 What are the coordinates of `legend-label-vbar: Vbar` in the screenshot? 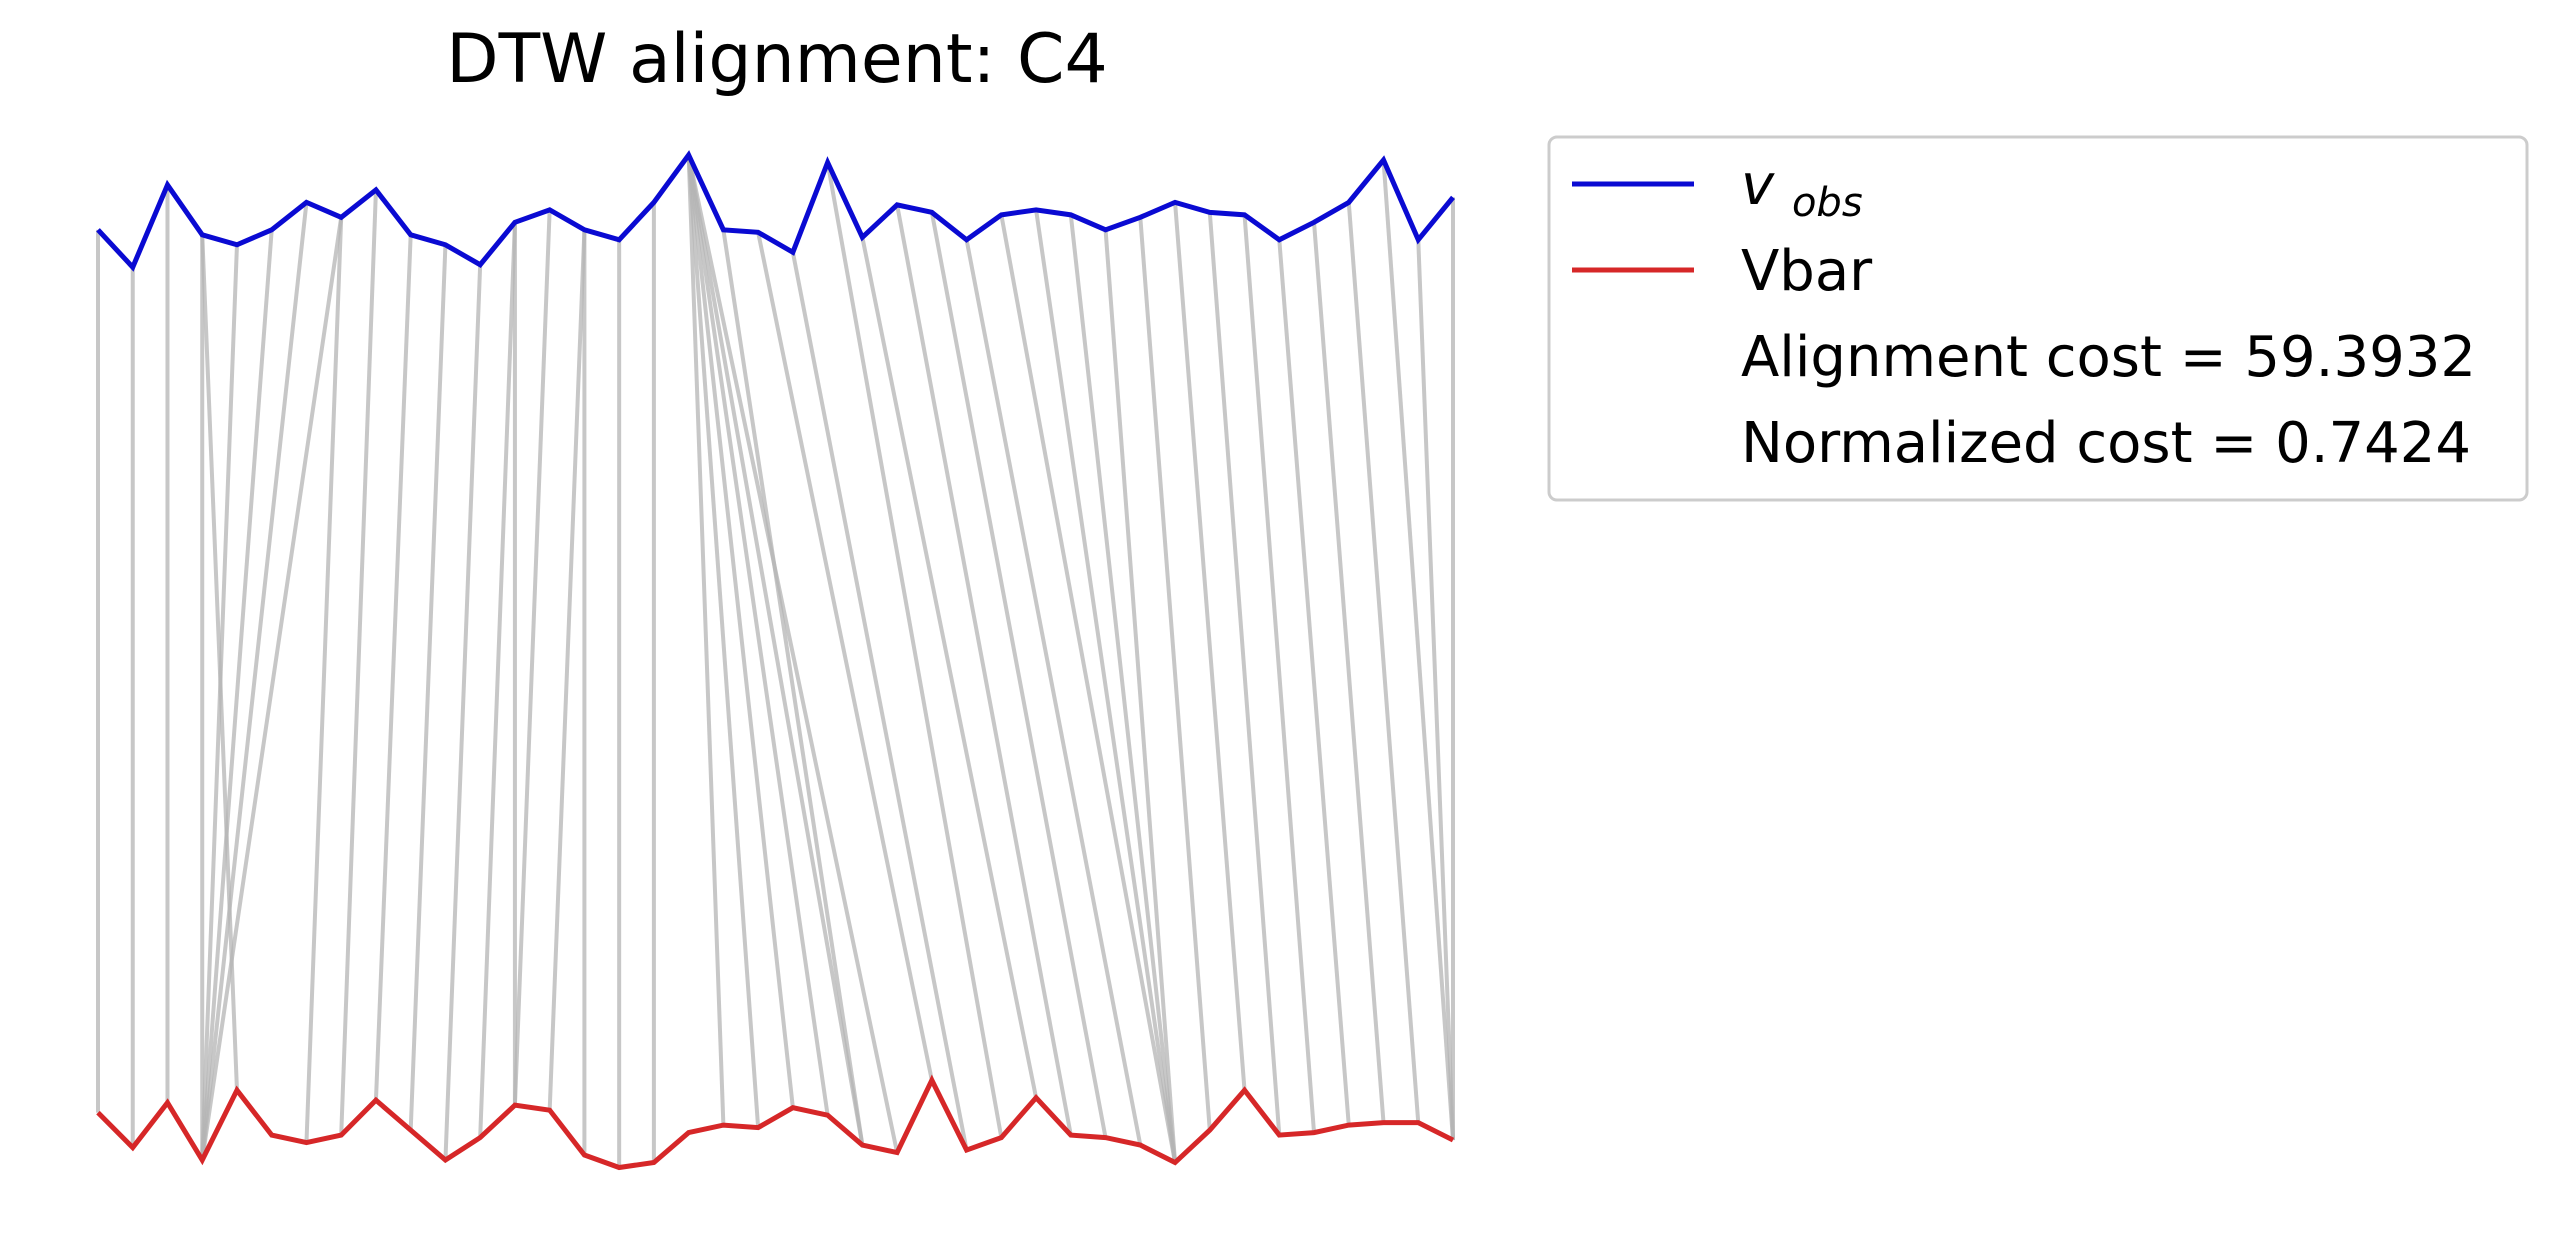 It's located at (1807, 271).